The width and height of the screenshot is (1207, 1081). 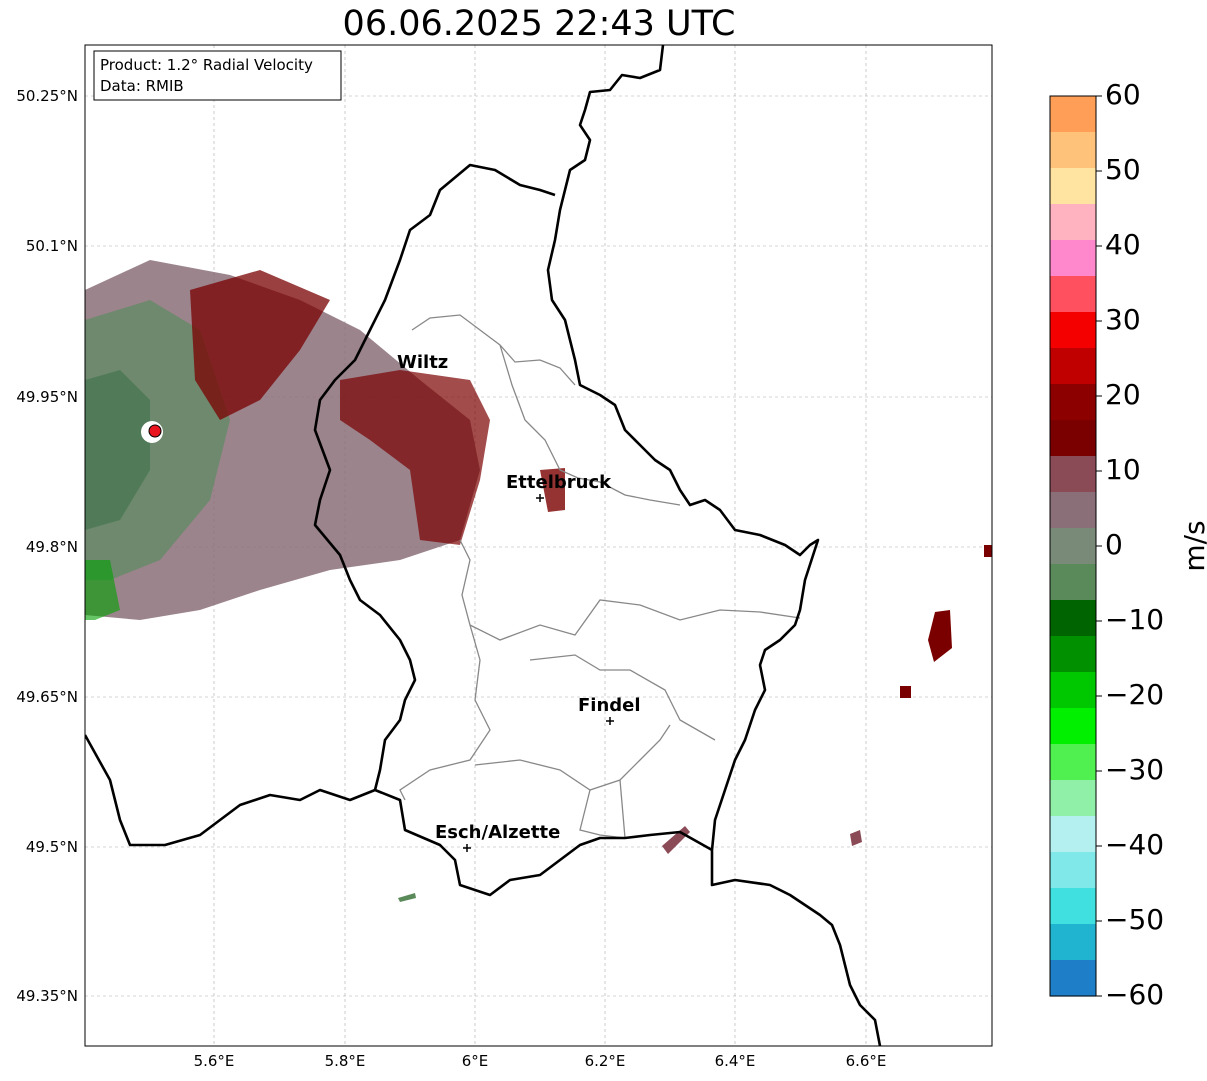 What do you see at coordinates (345, 1061) in the screenshot?
I see `lon-label: 5.8°E` at bounding box center [345, 1061].